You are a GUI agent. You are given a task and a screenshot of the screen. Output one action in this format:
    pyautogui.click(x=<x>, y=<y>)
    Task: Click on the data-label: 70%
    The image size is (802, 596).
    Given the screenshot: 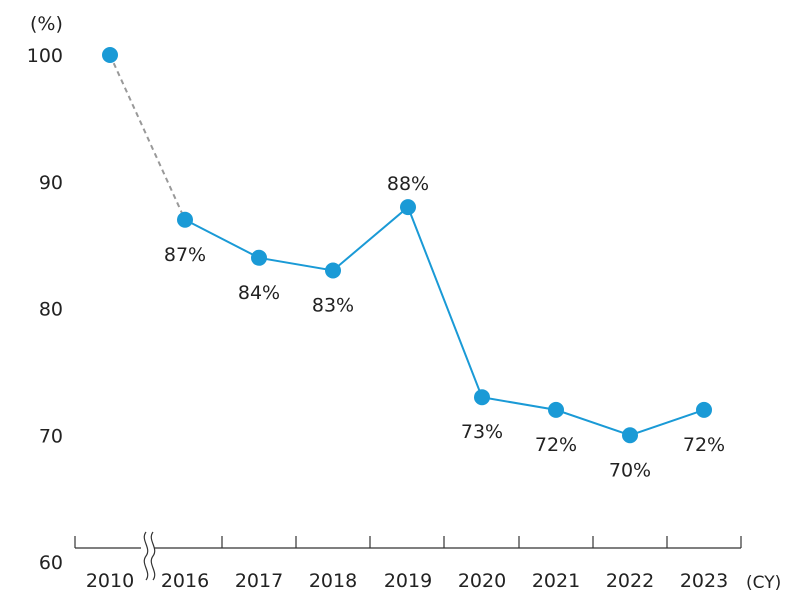 What is the action you would take?
    pyautogui.click(x=630, y=470)
    